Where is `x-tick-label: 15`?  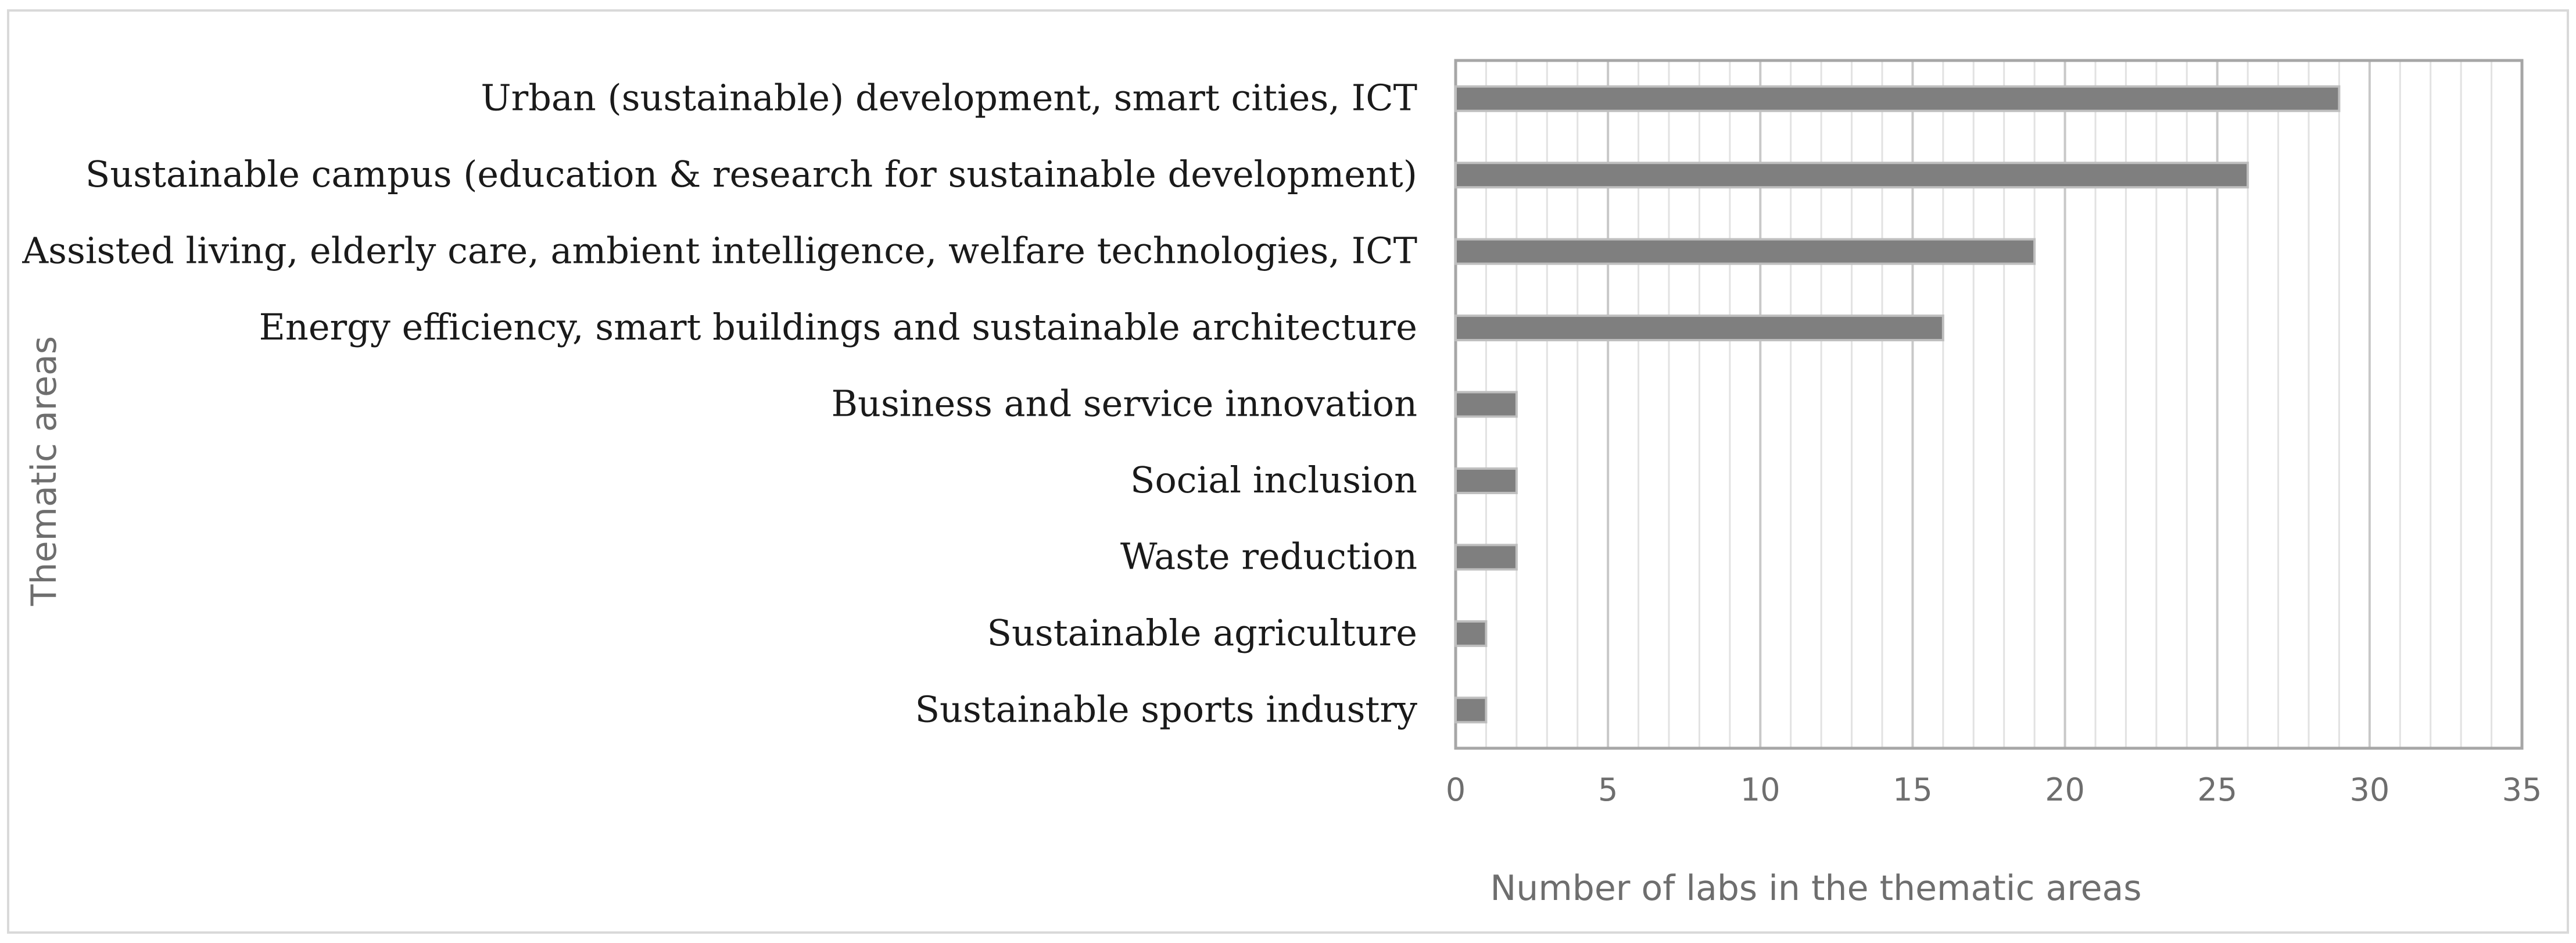 x-tick-label: 15 is located at coordinates (1913, 789).